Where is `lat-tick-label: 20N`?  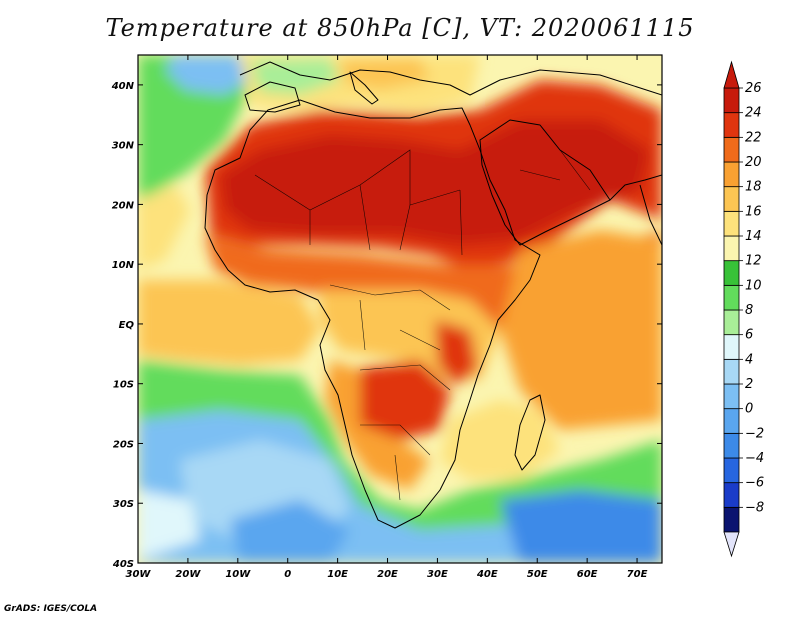 lat-tick-label: 20N is located at coordinates (123, 205).